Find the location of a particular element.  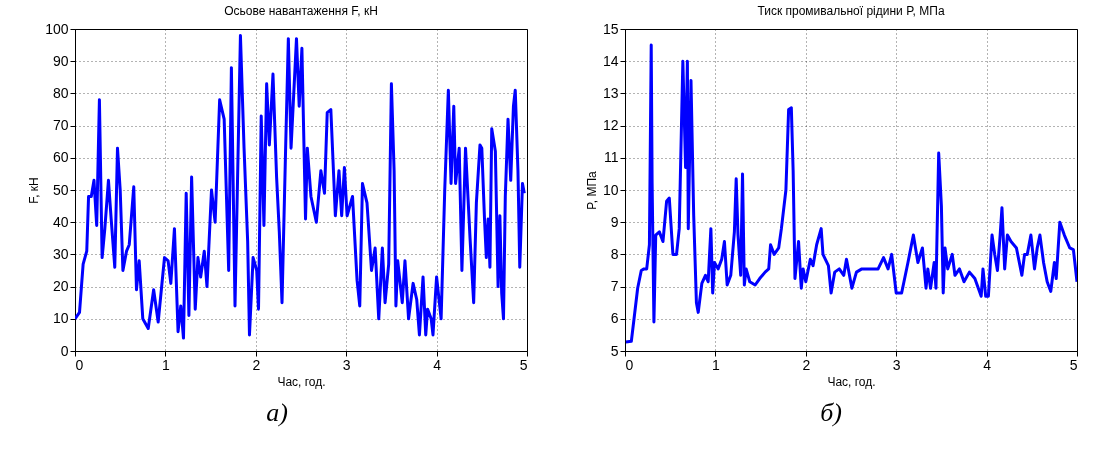

chart-title: Тиск промивальної рідини P, МПа is located at coordinates (850, 11).